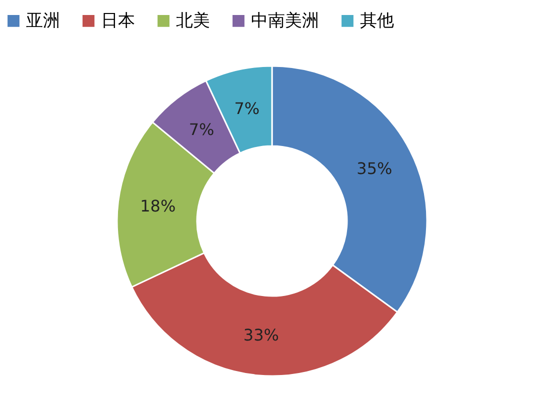 The width and height of the screenshot is (544, 398). What do you see at coordinates (193, 20) in the screenshot?
I see `legend-label: 北美` at bounding box center [193, 20].